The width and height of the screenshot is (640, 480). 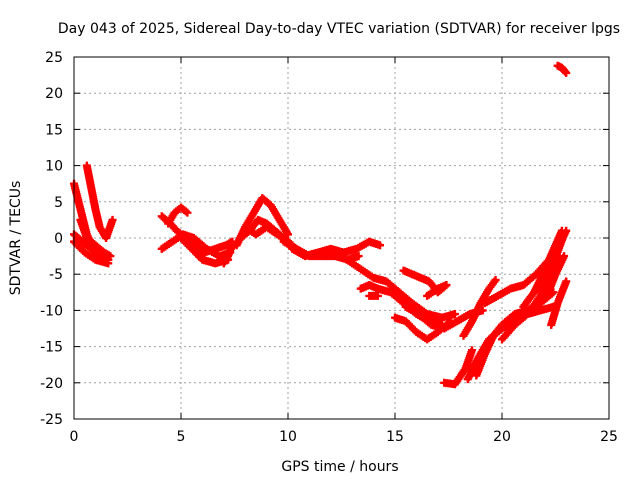 I want to click on series-arc21, so click(x=444, y=317).